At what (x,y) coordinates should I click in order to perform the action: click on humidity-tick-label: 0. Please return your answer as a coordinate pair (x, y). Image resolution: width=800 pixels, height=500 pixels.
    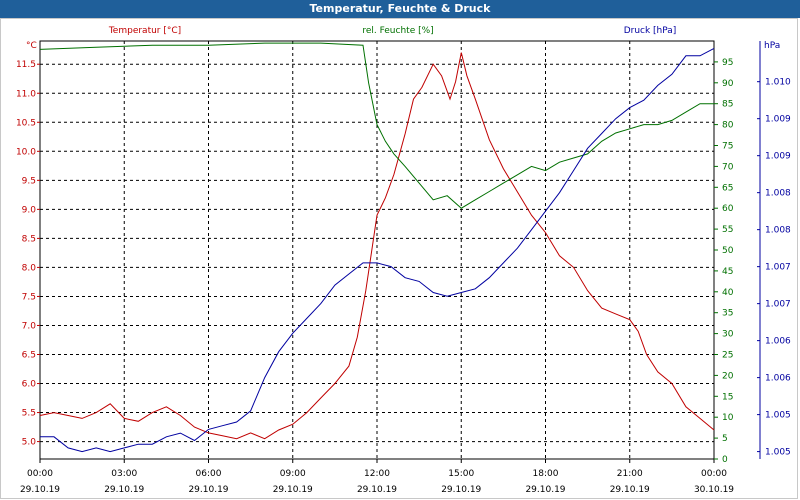
    Looking at the image, I should click on (725, 460).